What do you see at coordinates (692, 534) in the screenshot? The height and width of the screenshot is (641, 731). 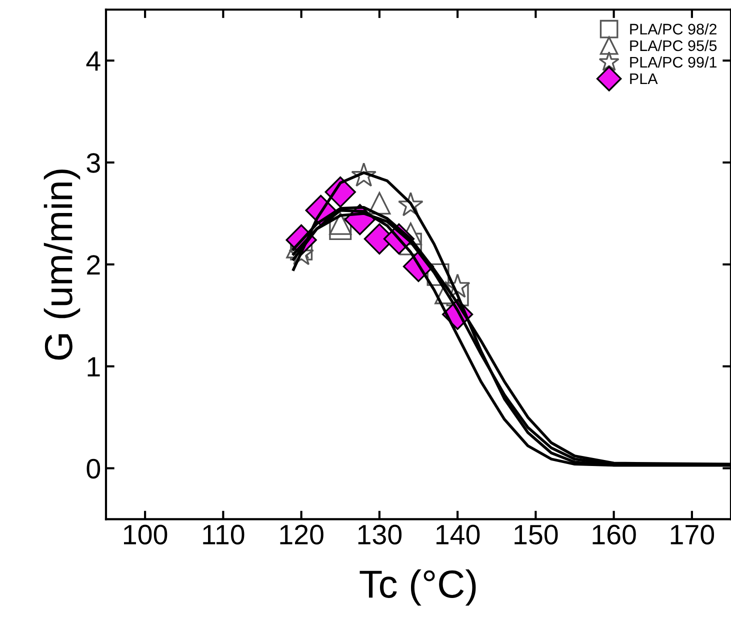 I see `x-tick-label: 170` at bounding box center [692, 534].